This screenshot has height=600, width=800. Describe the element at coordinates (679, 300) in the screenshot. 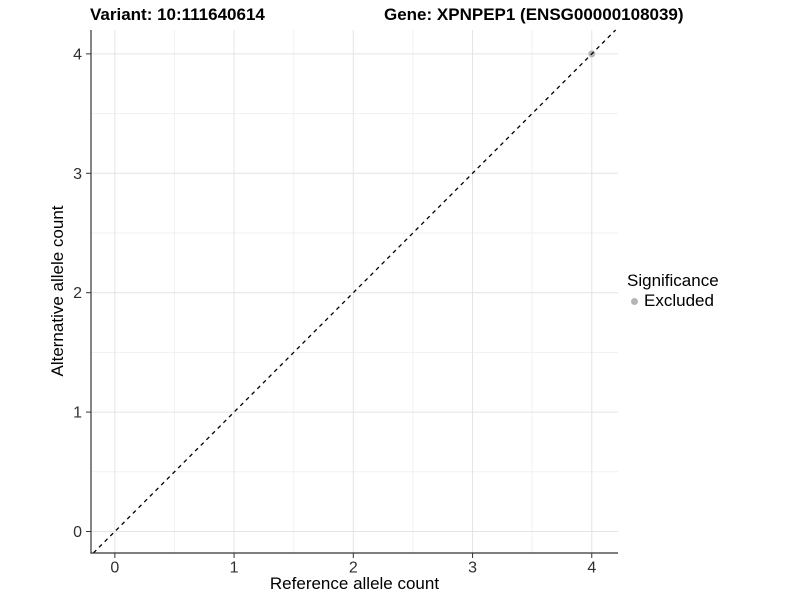

I see `legend-item-label: Excluded` at that location.